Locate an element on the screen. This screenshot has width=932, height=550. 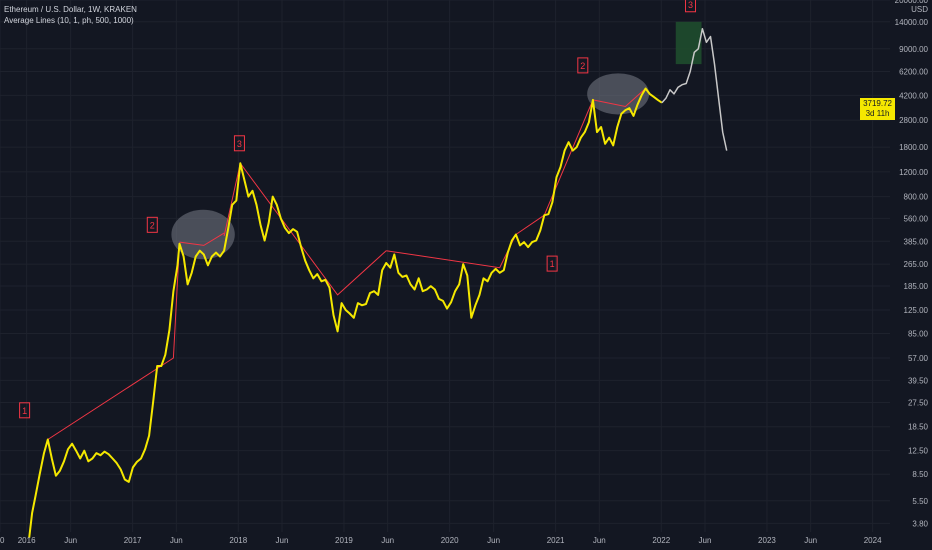
x-tick-label: 2024 is located at coordinates (873, 540).